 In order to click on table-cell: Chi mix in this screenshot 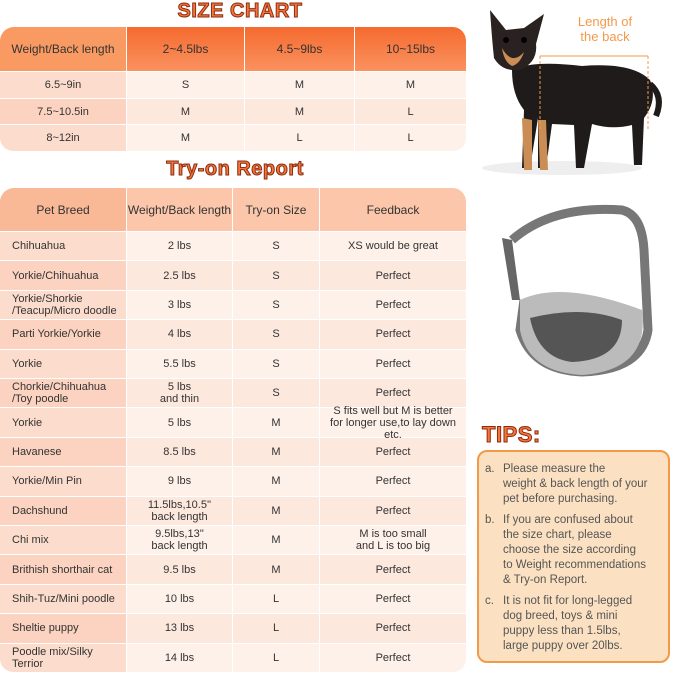, I will do `click(63, 541)`.